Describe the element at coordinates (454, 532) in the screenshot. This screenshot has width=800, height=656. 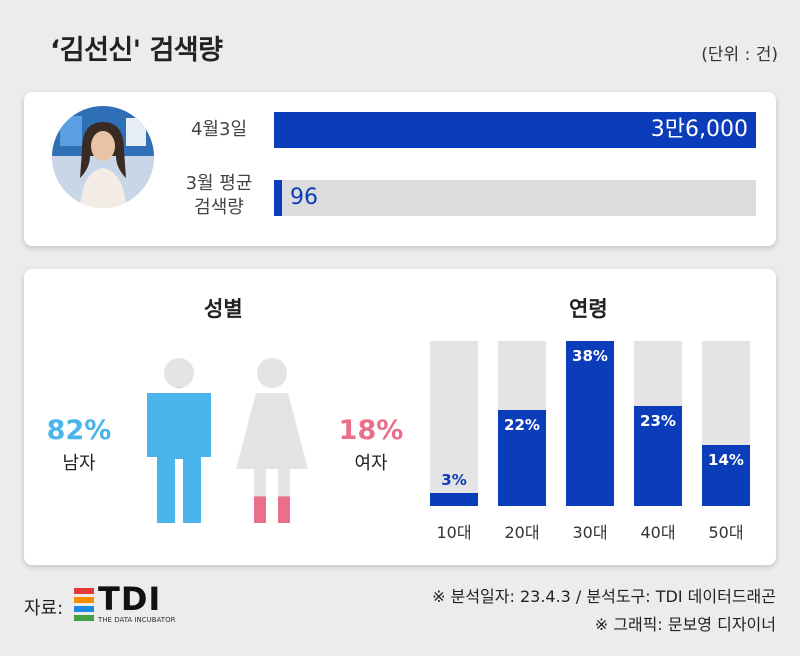
I see `age-category-label: 10대` at that location.